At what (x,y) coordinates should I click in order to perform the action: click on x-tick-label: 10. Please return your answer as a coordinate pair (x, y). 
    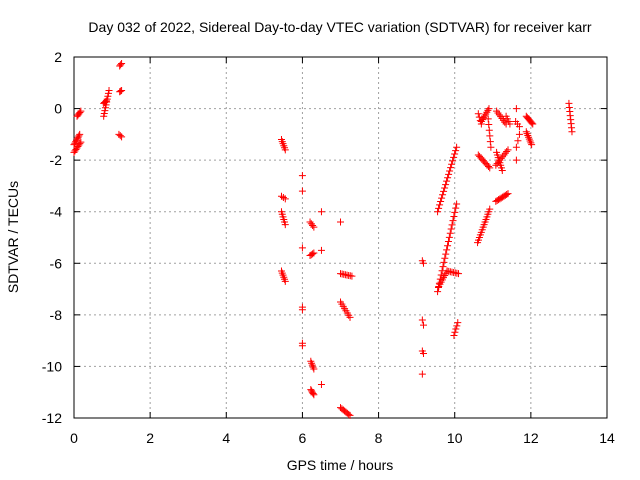
    Looking at the image, I should click on (455, 438).